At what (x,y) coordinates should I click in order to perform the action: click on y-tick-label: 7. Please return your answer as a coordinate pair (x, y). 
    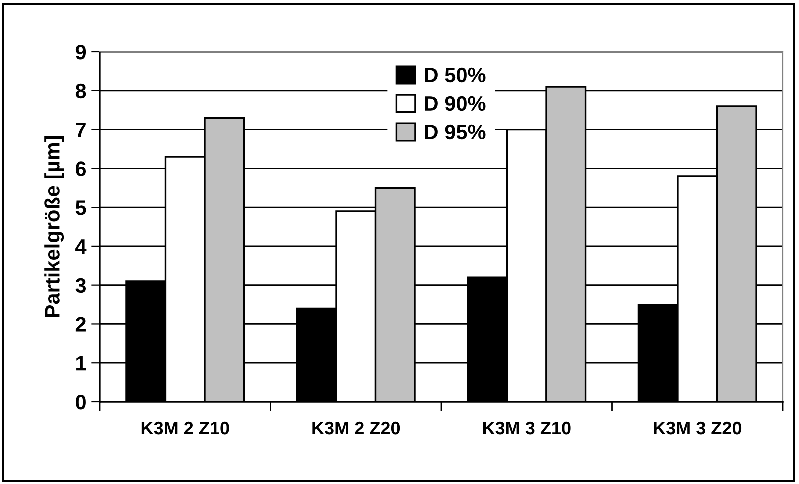
    Looking at the image, I should click on (81, 130).